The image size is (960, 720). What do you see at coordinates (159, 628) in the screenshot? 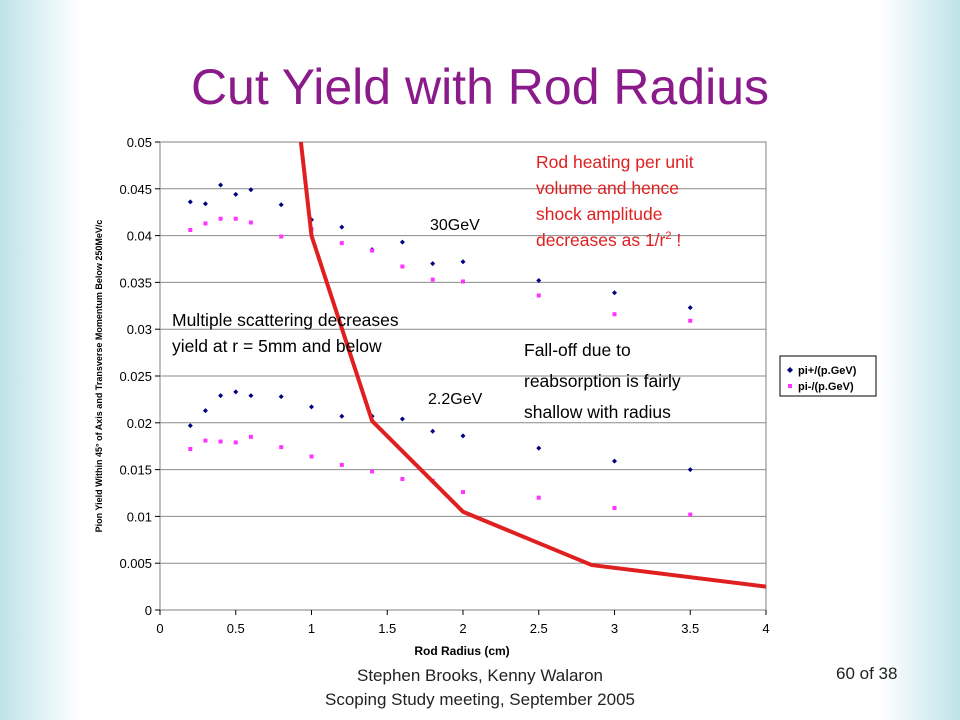
I see `x-tick-label: 0` at bounding box center [159, 628].